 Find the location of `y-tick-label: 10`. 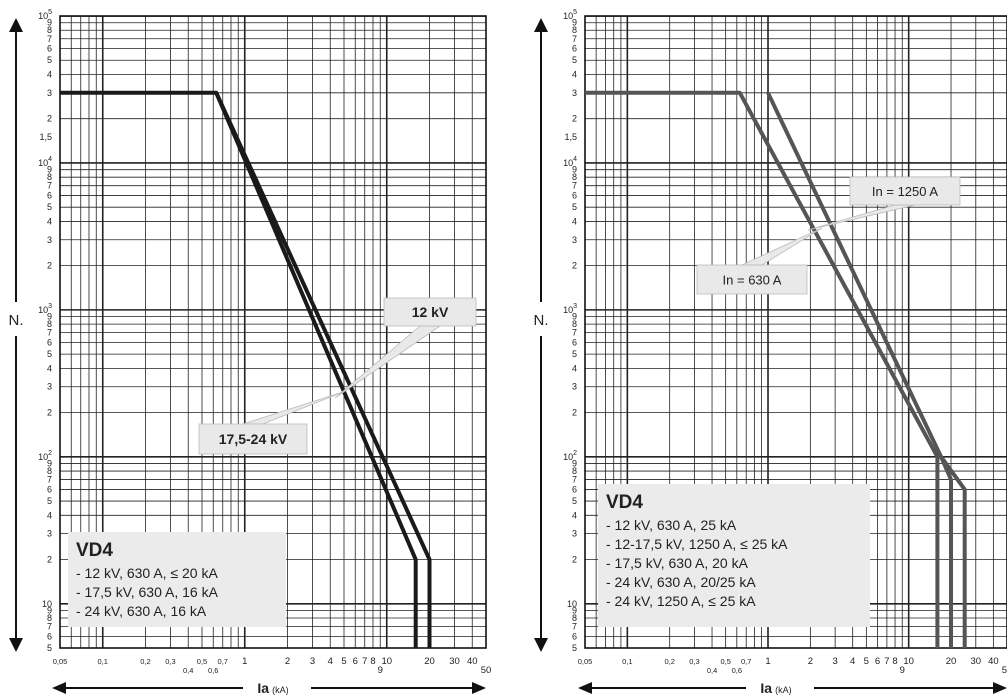

y-tick-label: 10 is located at coordinates (572, 604).